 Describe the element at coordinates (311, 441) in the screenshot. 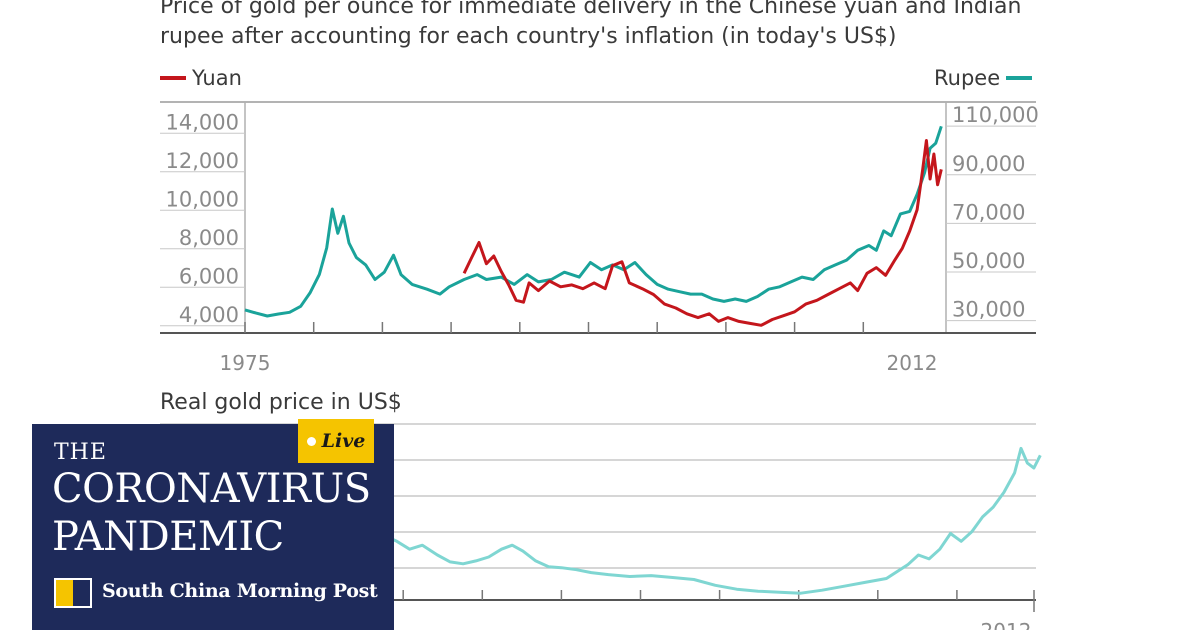

I see `live-dot-icon` at that location.